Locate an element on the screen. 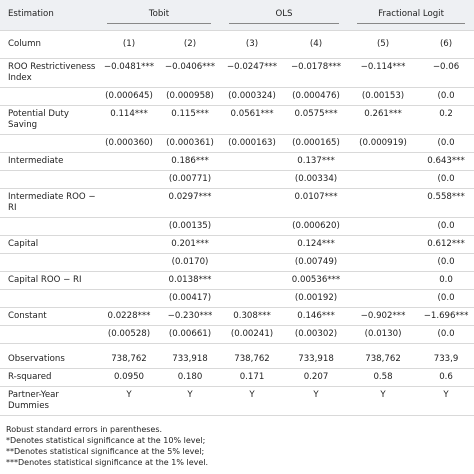 The width and height of the screenshot is (474, 474). cell: 0.0107*** is located at coordinates (316, 203).